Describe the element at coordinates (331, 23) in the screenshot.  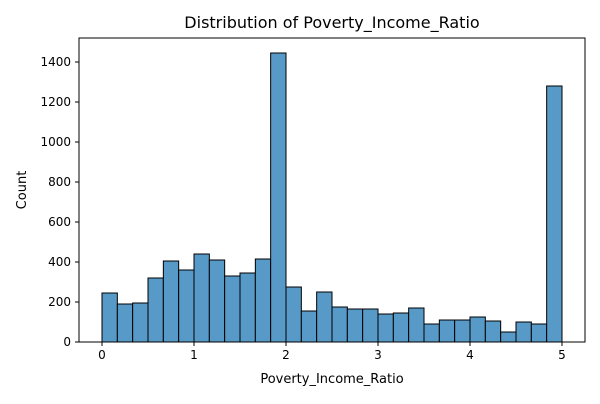
I see `chart-title: Distribution of Poverty_Income_Ratio` at that location.